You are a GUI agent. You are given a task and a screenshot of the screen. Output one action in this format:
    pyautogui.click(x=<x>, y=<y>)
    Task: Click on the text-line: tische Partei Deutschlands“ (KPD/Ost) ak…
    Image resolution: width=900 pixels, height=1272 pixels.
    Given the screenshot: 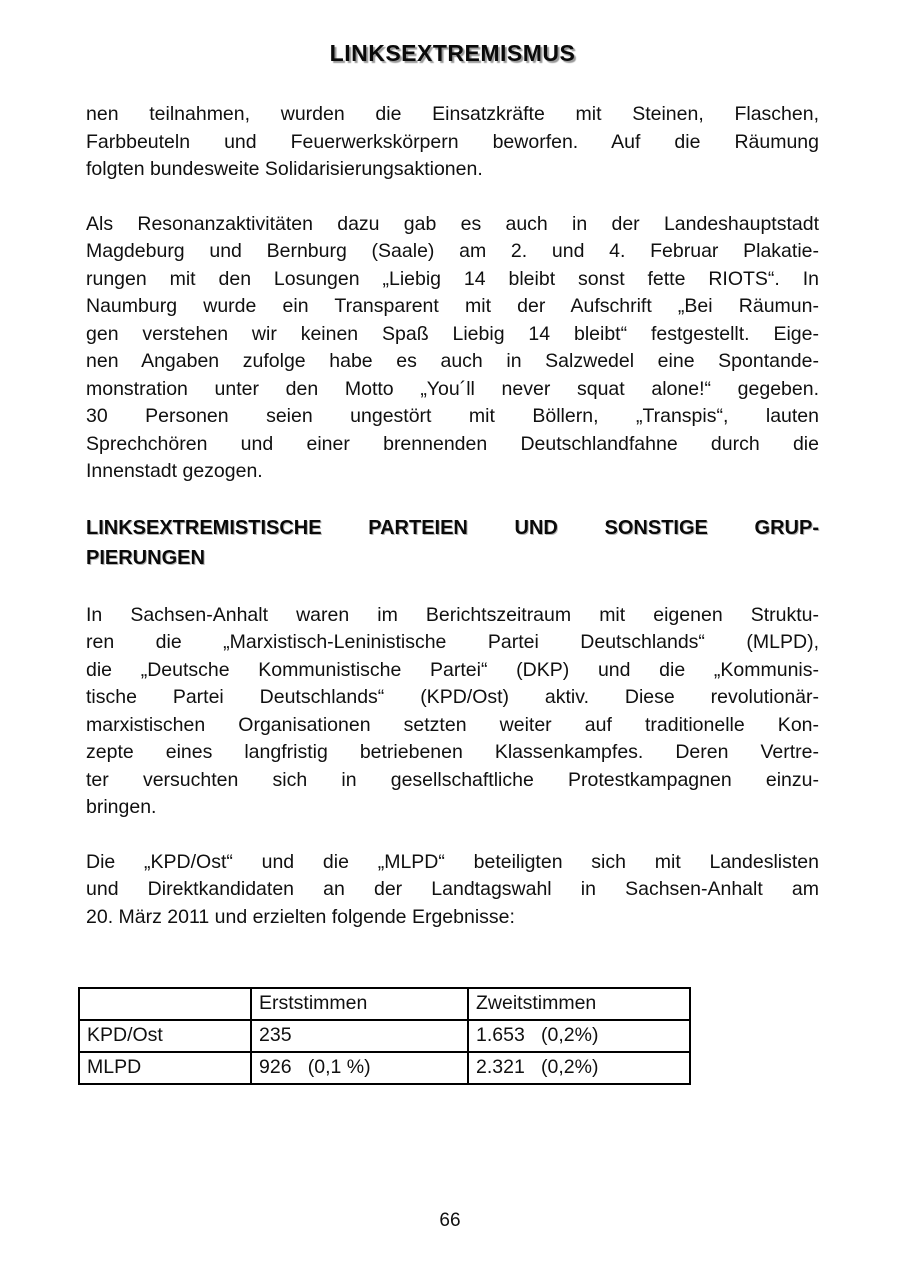 What is the action you would take?
    pyautogui.click(x=452, y=697)
    